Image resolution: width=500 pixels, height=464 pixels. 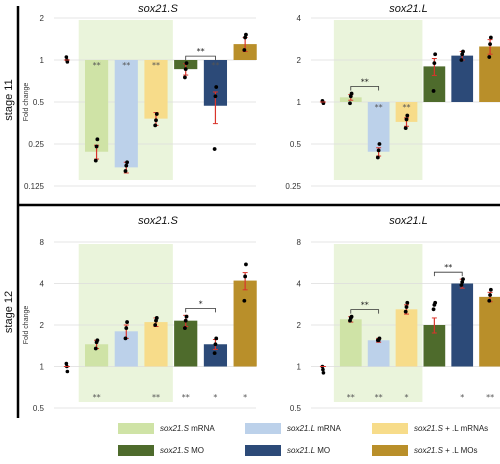 I want to click on y-tick-label: 8, so click(x=299, y=242).